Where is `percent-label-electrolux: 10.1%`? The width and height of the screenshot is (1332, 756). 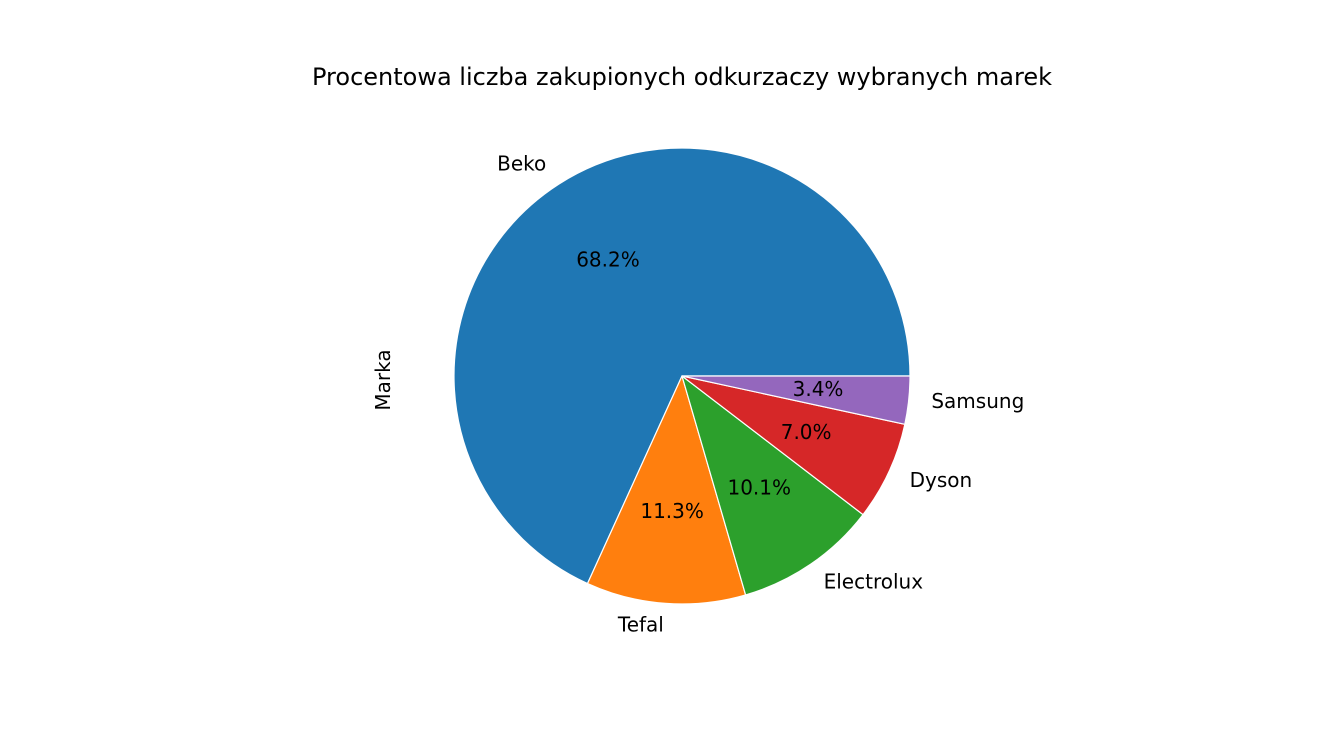
percent-label-electrolux: 10.1% is located at coordinates (759, 487).